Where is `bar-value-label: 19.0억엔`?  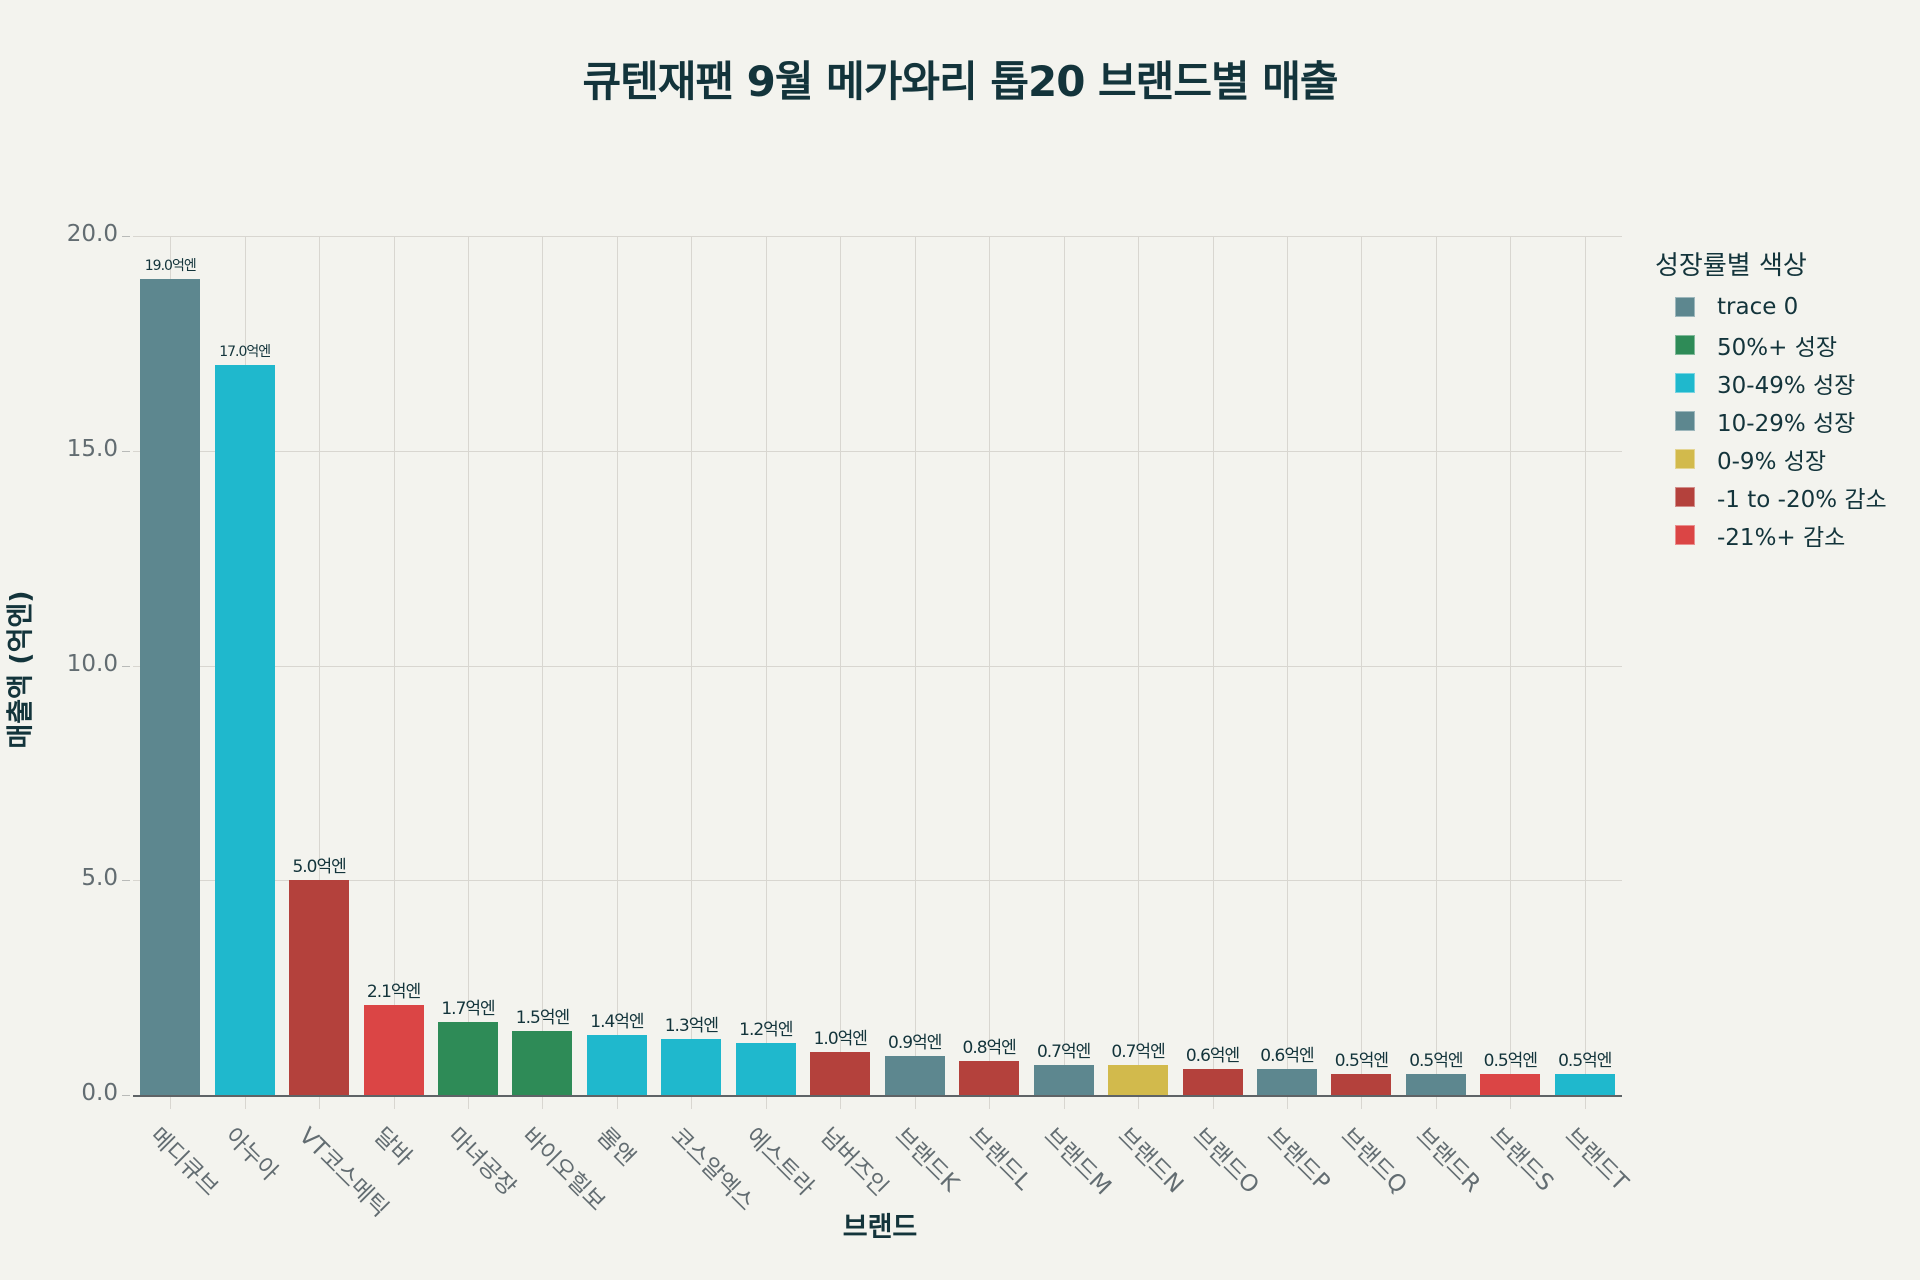
bar-value-label: 19.0억엔 is located at coordinates (170, 265).